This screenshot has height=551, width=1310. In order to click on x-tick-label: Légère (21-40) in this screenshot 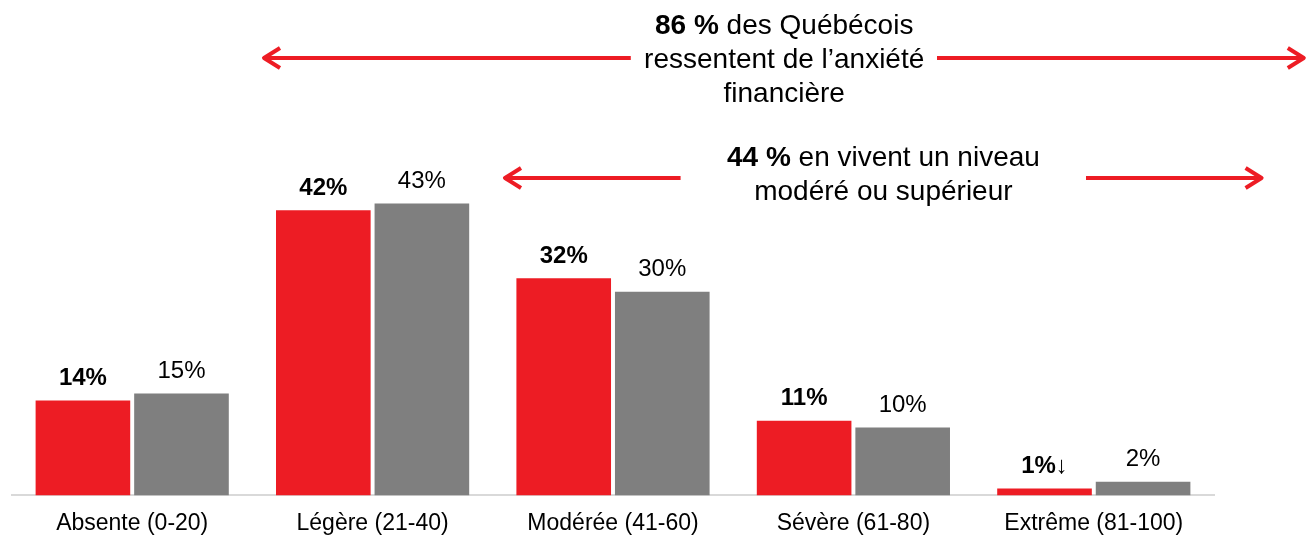, I will do `click(372, 521)`.